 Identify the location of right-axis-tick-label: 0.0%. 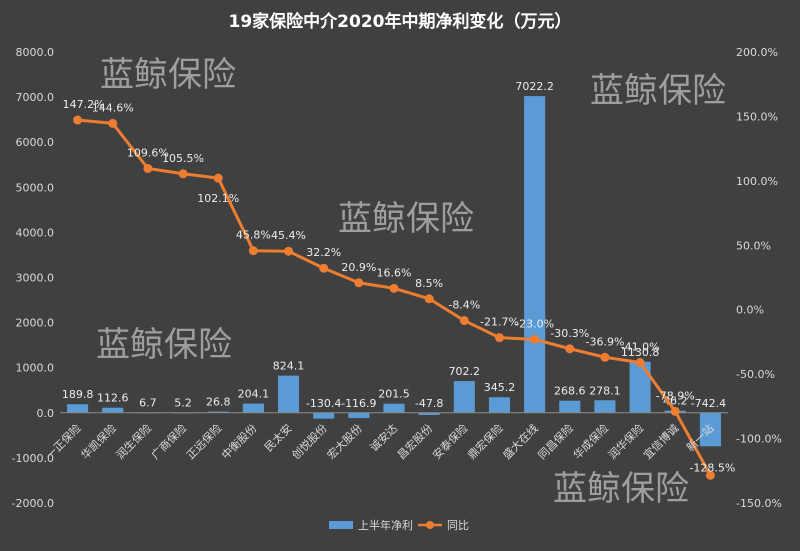
(750, 310).